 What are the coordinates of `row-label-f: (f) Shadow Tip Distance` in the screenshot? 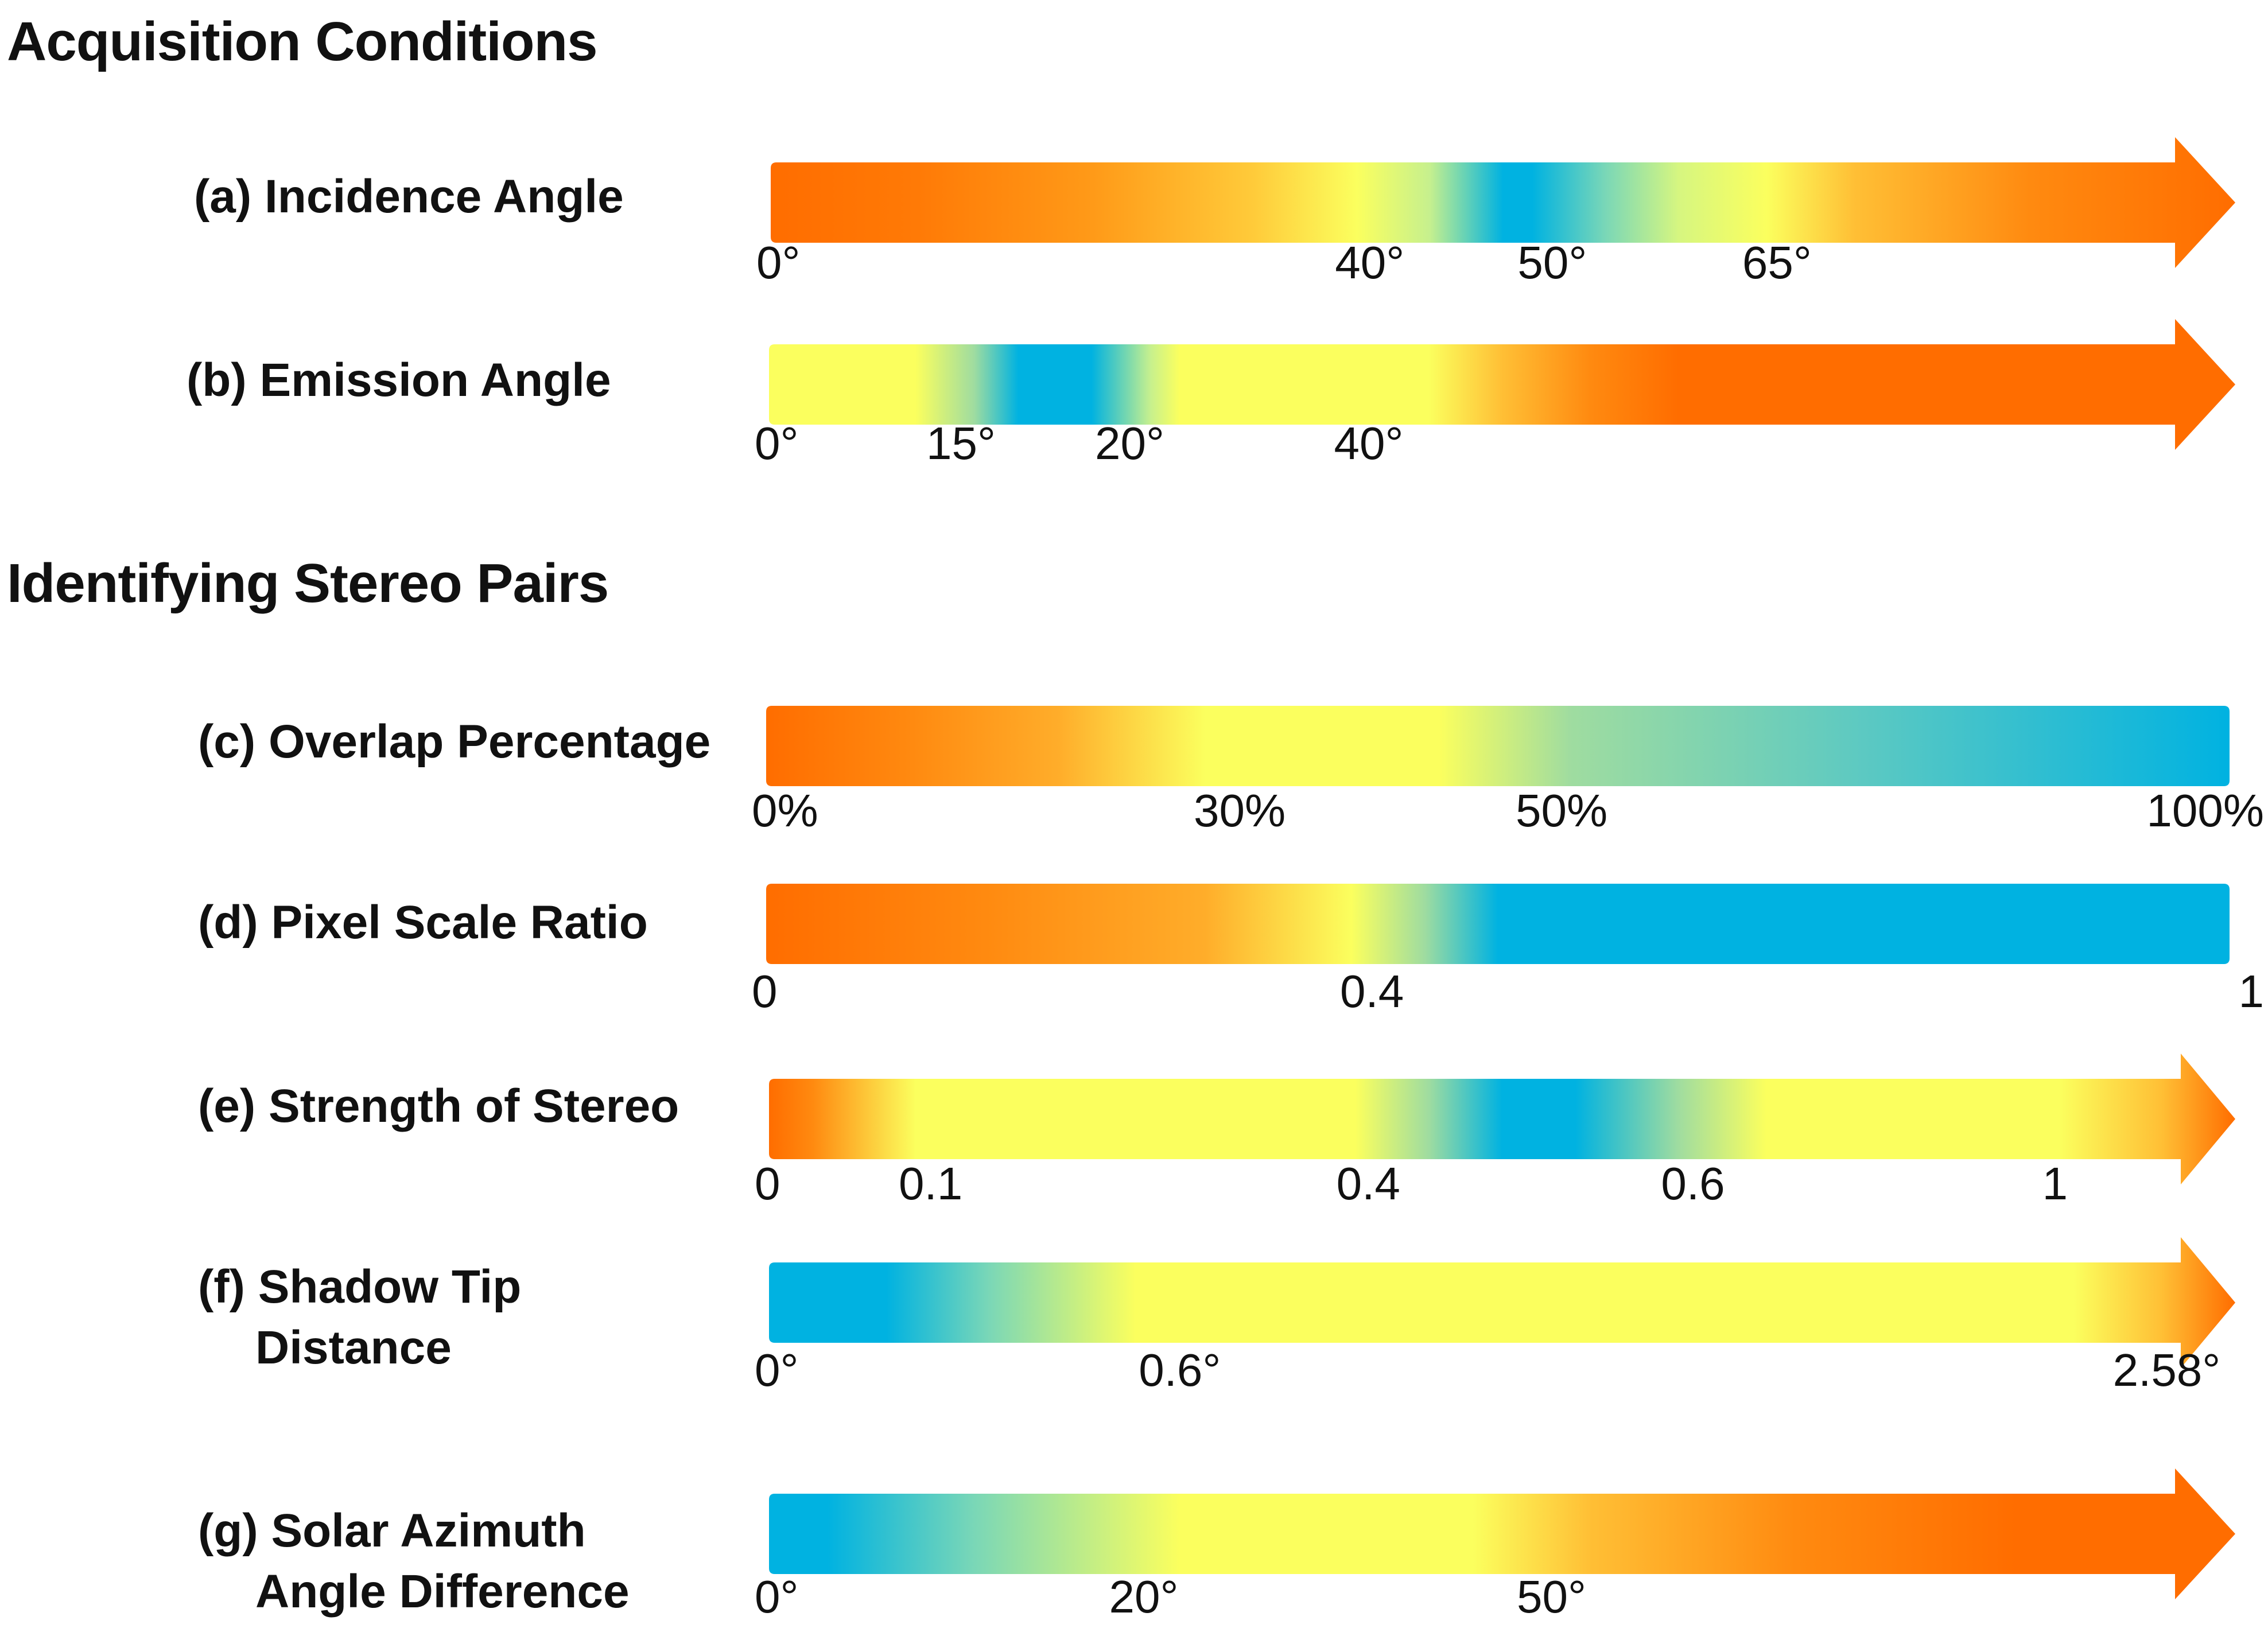 It's located at (359, 1317).